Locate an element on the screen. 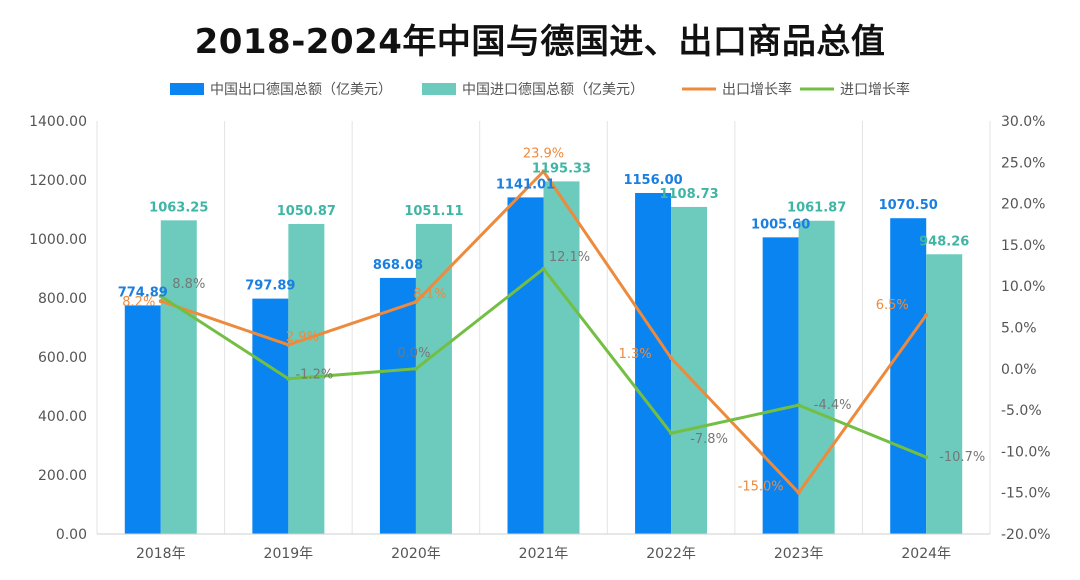 The height and width of the screenshot is (580, 1080). y-right-tick-label: -15.0% is located at coordinates (1026, 494).